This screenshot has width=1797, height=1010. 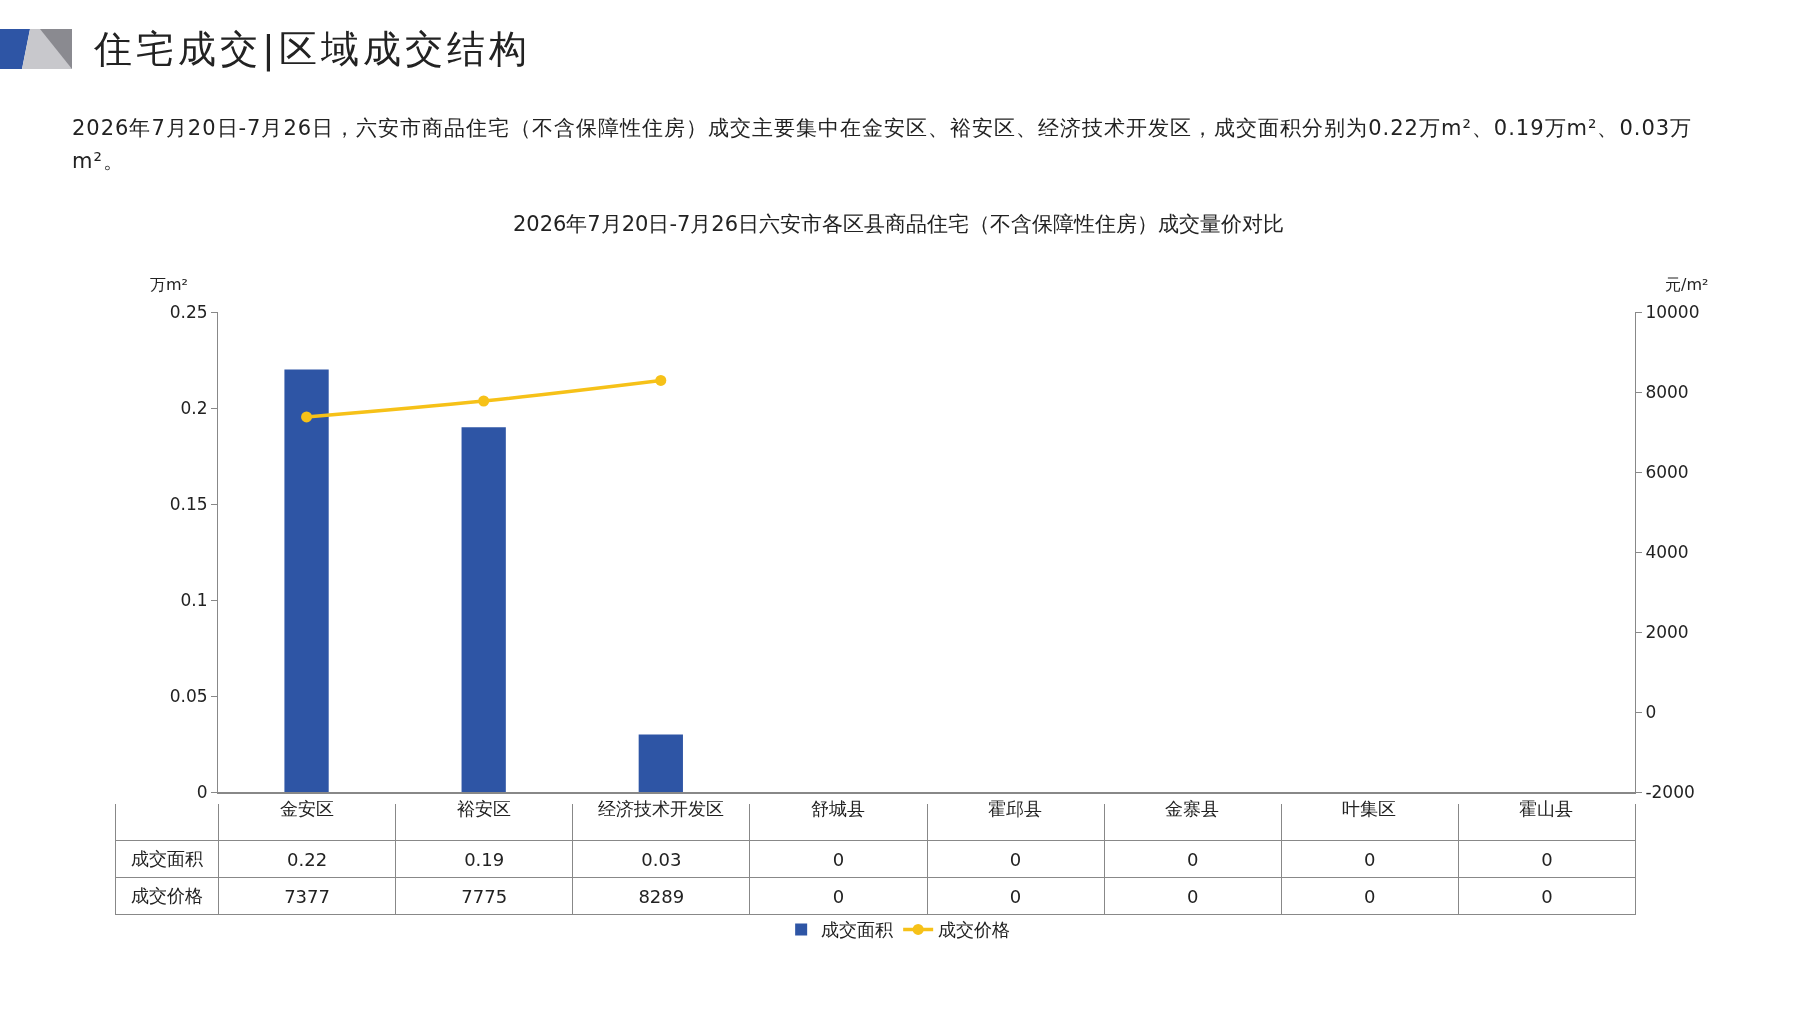 What do you see at coordinates (194, 407) in the screenshot?
I see `y-tick-label: 0.2` at bounding box center [194, 407].